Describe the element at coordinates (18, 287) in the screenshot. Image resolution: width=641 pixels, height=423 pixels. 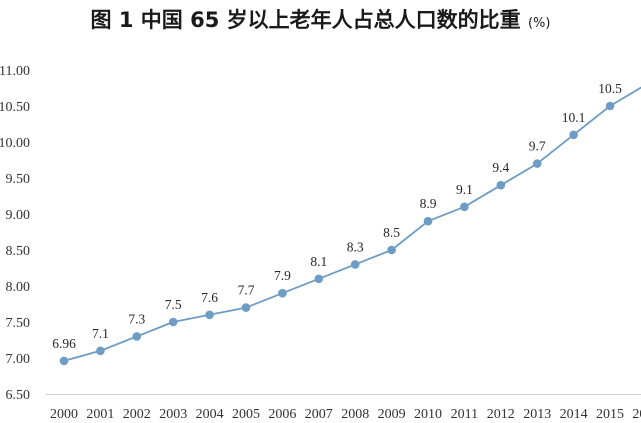
I see `y-tick-label: 8.00` at that location.